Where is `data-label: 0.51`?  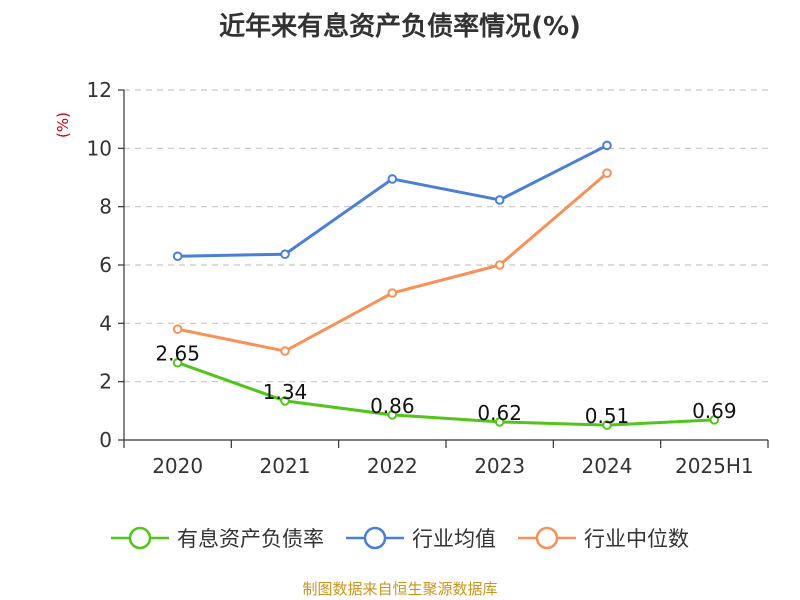 data-label: 0.51 is located at coordinates (607, 416).